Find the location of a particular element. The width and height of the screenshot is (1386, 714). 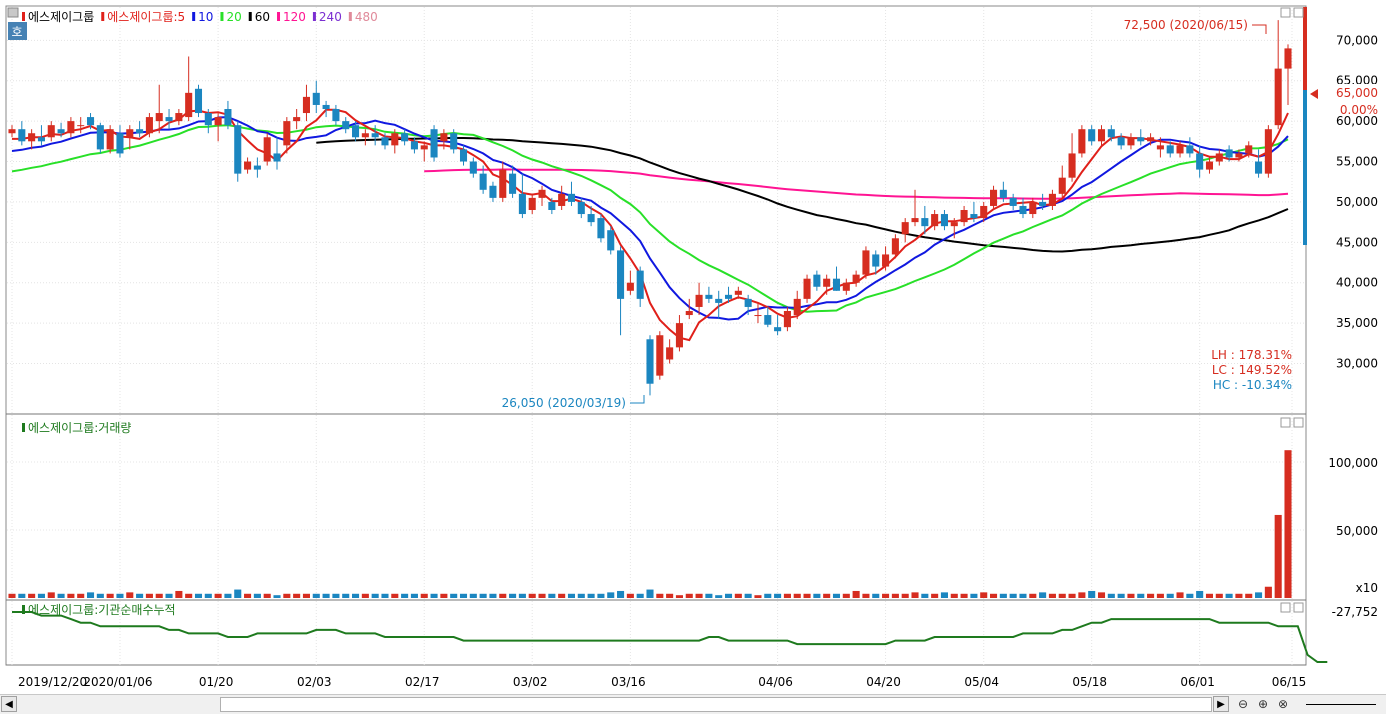

hoga-button is located at coordinates (17, 31).